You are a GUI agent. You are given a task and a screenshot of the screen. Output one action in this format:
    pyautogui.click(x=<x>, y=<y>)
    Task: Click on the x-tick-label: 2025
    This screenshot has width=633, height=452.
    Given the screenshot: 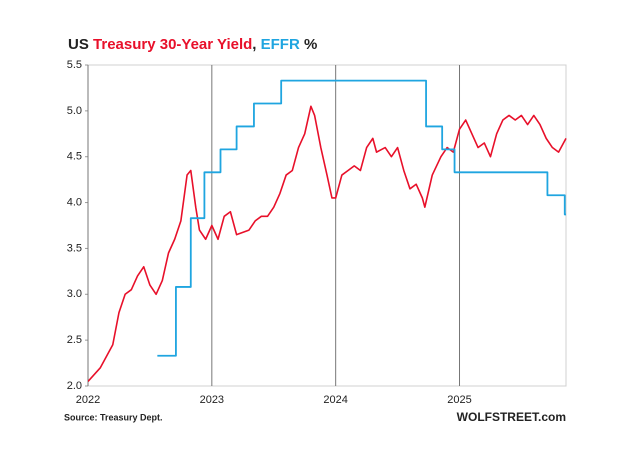 What is the action you would take?
    pyautogui.click(x=459, y=400)
    